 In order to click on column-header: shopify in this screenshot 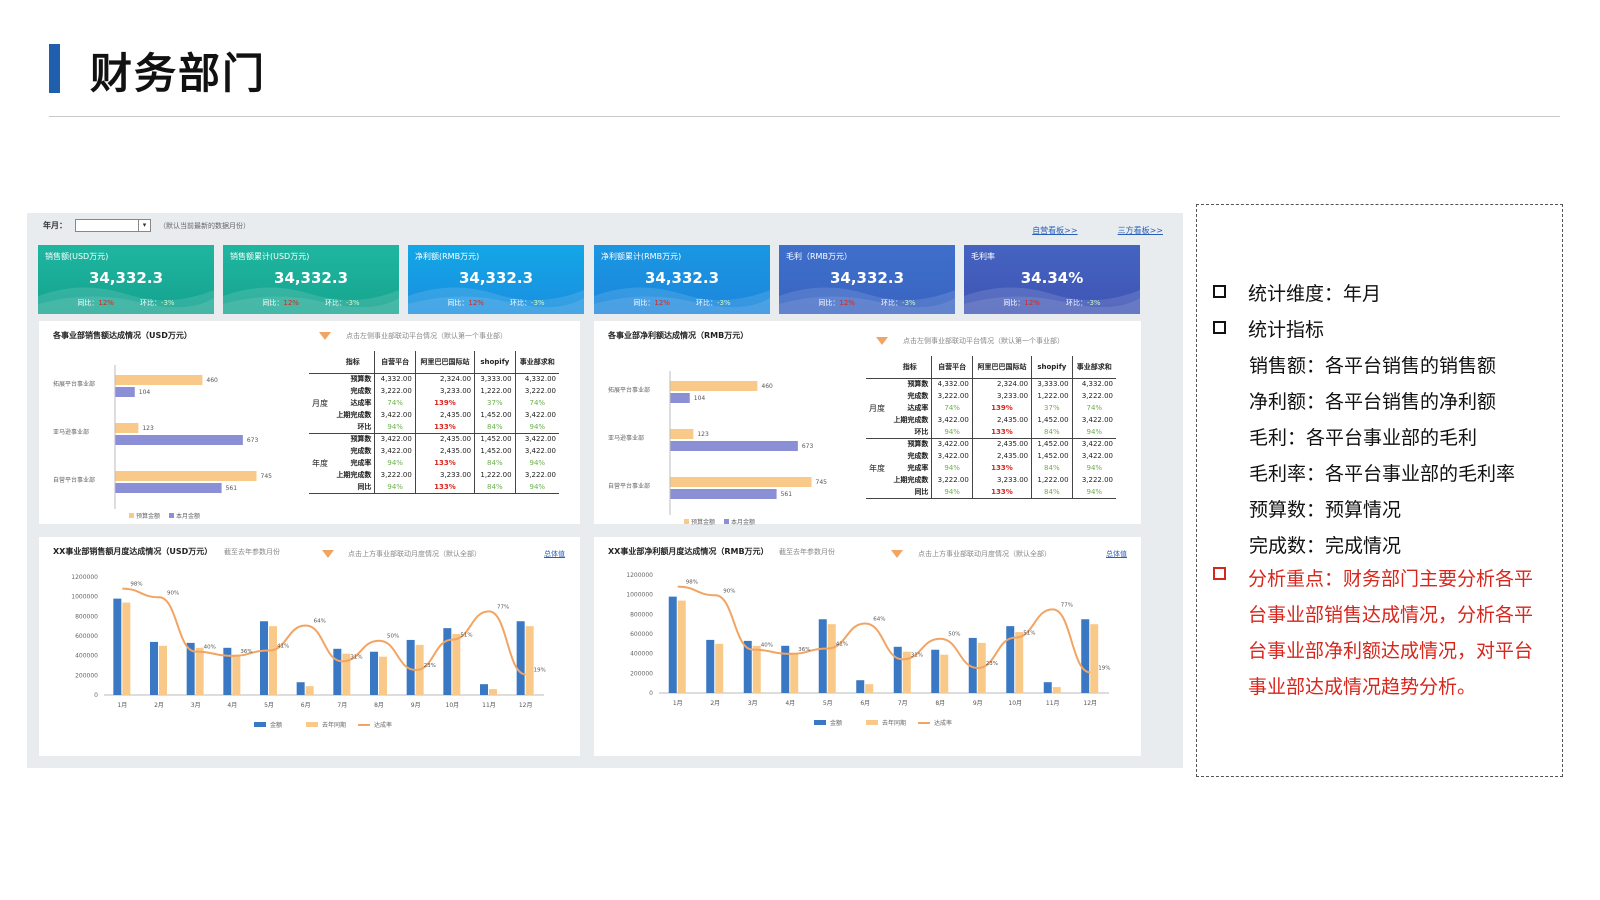, I will do `click(1052, 367)`.